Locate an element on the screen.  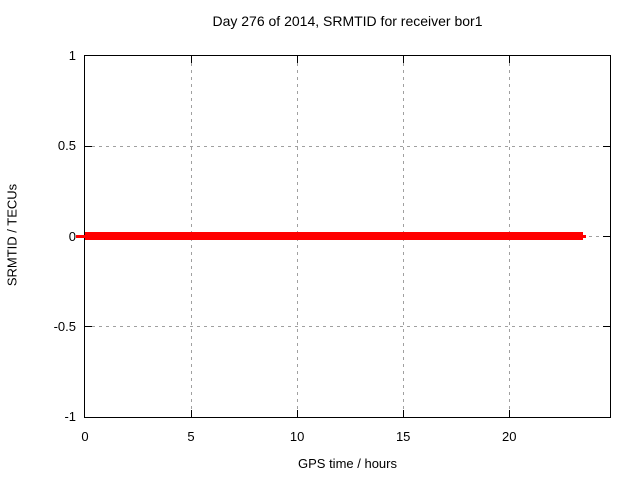
x-axis-label: GPS time / hours is located at coordinates (347, 463).